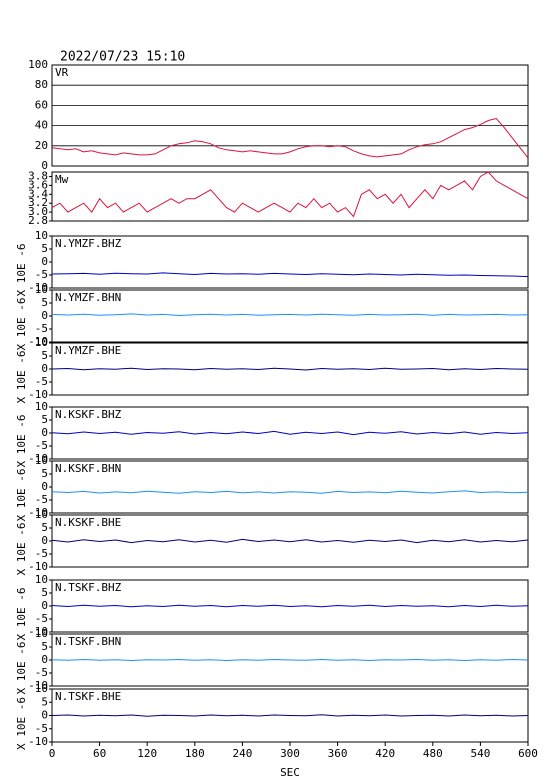 The width and height of the screenshot is (554, 781). Describe the element at coordinates (122, 57) in the screenshot. I see `chart-title: 2022/07/23 15:10` at that location.